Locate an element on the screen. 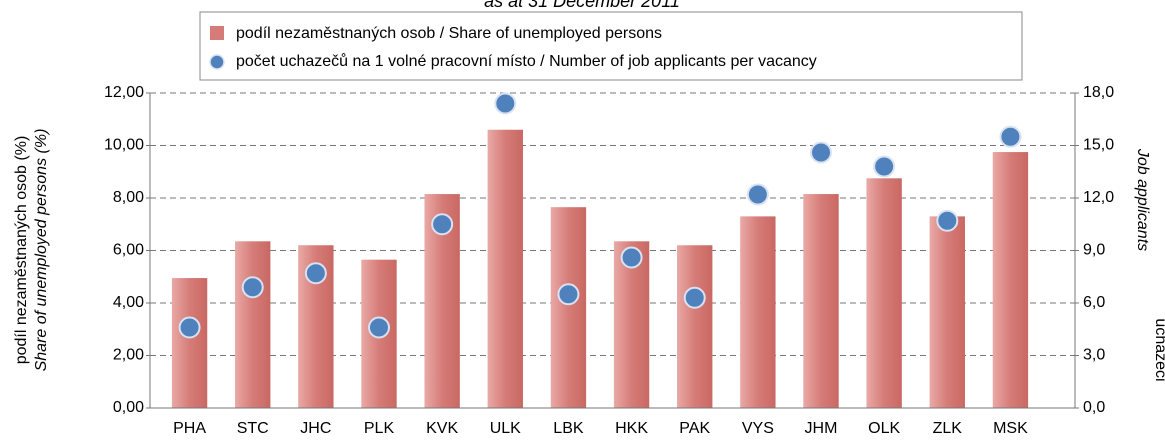  x-tick-label: PHA is located at coordinates (189, 428).